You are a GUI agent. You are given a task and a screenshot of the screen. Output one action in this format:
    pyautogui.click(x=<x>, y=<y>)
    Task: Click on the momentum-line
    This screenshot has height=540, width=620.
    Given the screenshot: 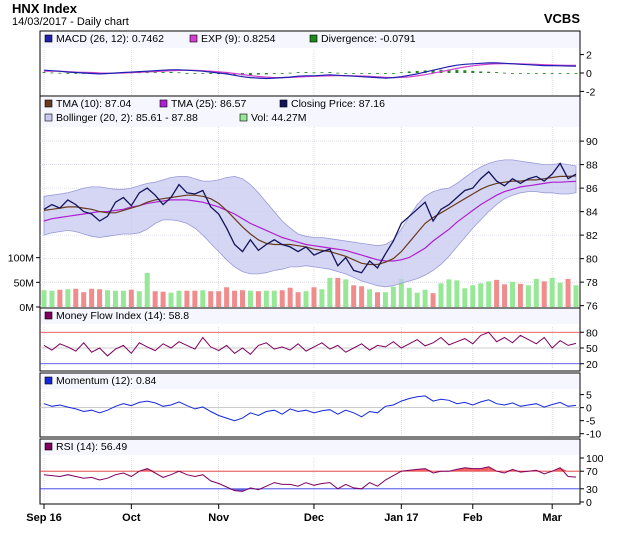 What is the action you would take?
    pyautogui.click(x=310, y=408)
    